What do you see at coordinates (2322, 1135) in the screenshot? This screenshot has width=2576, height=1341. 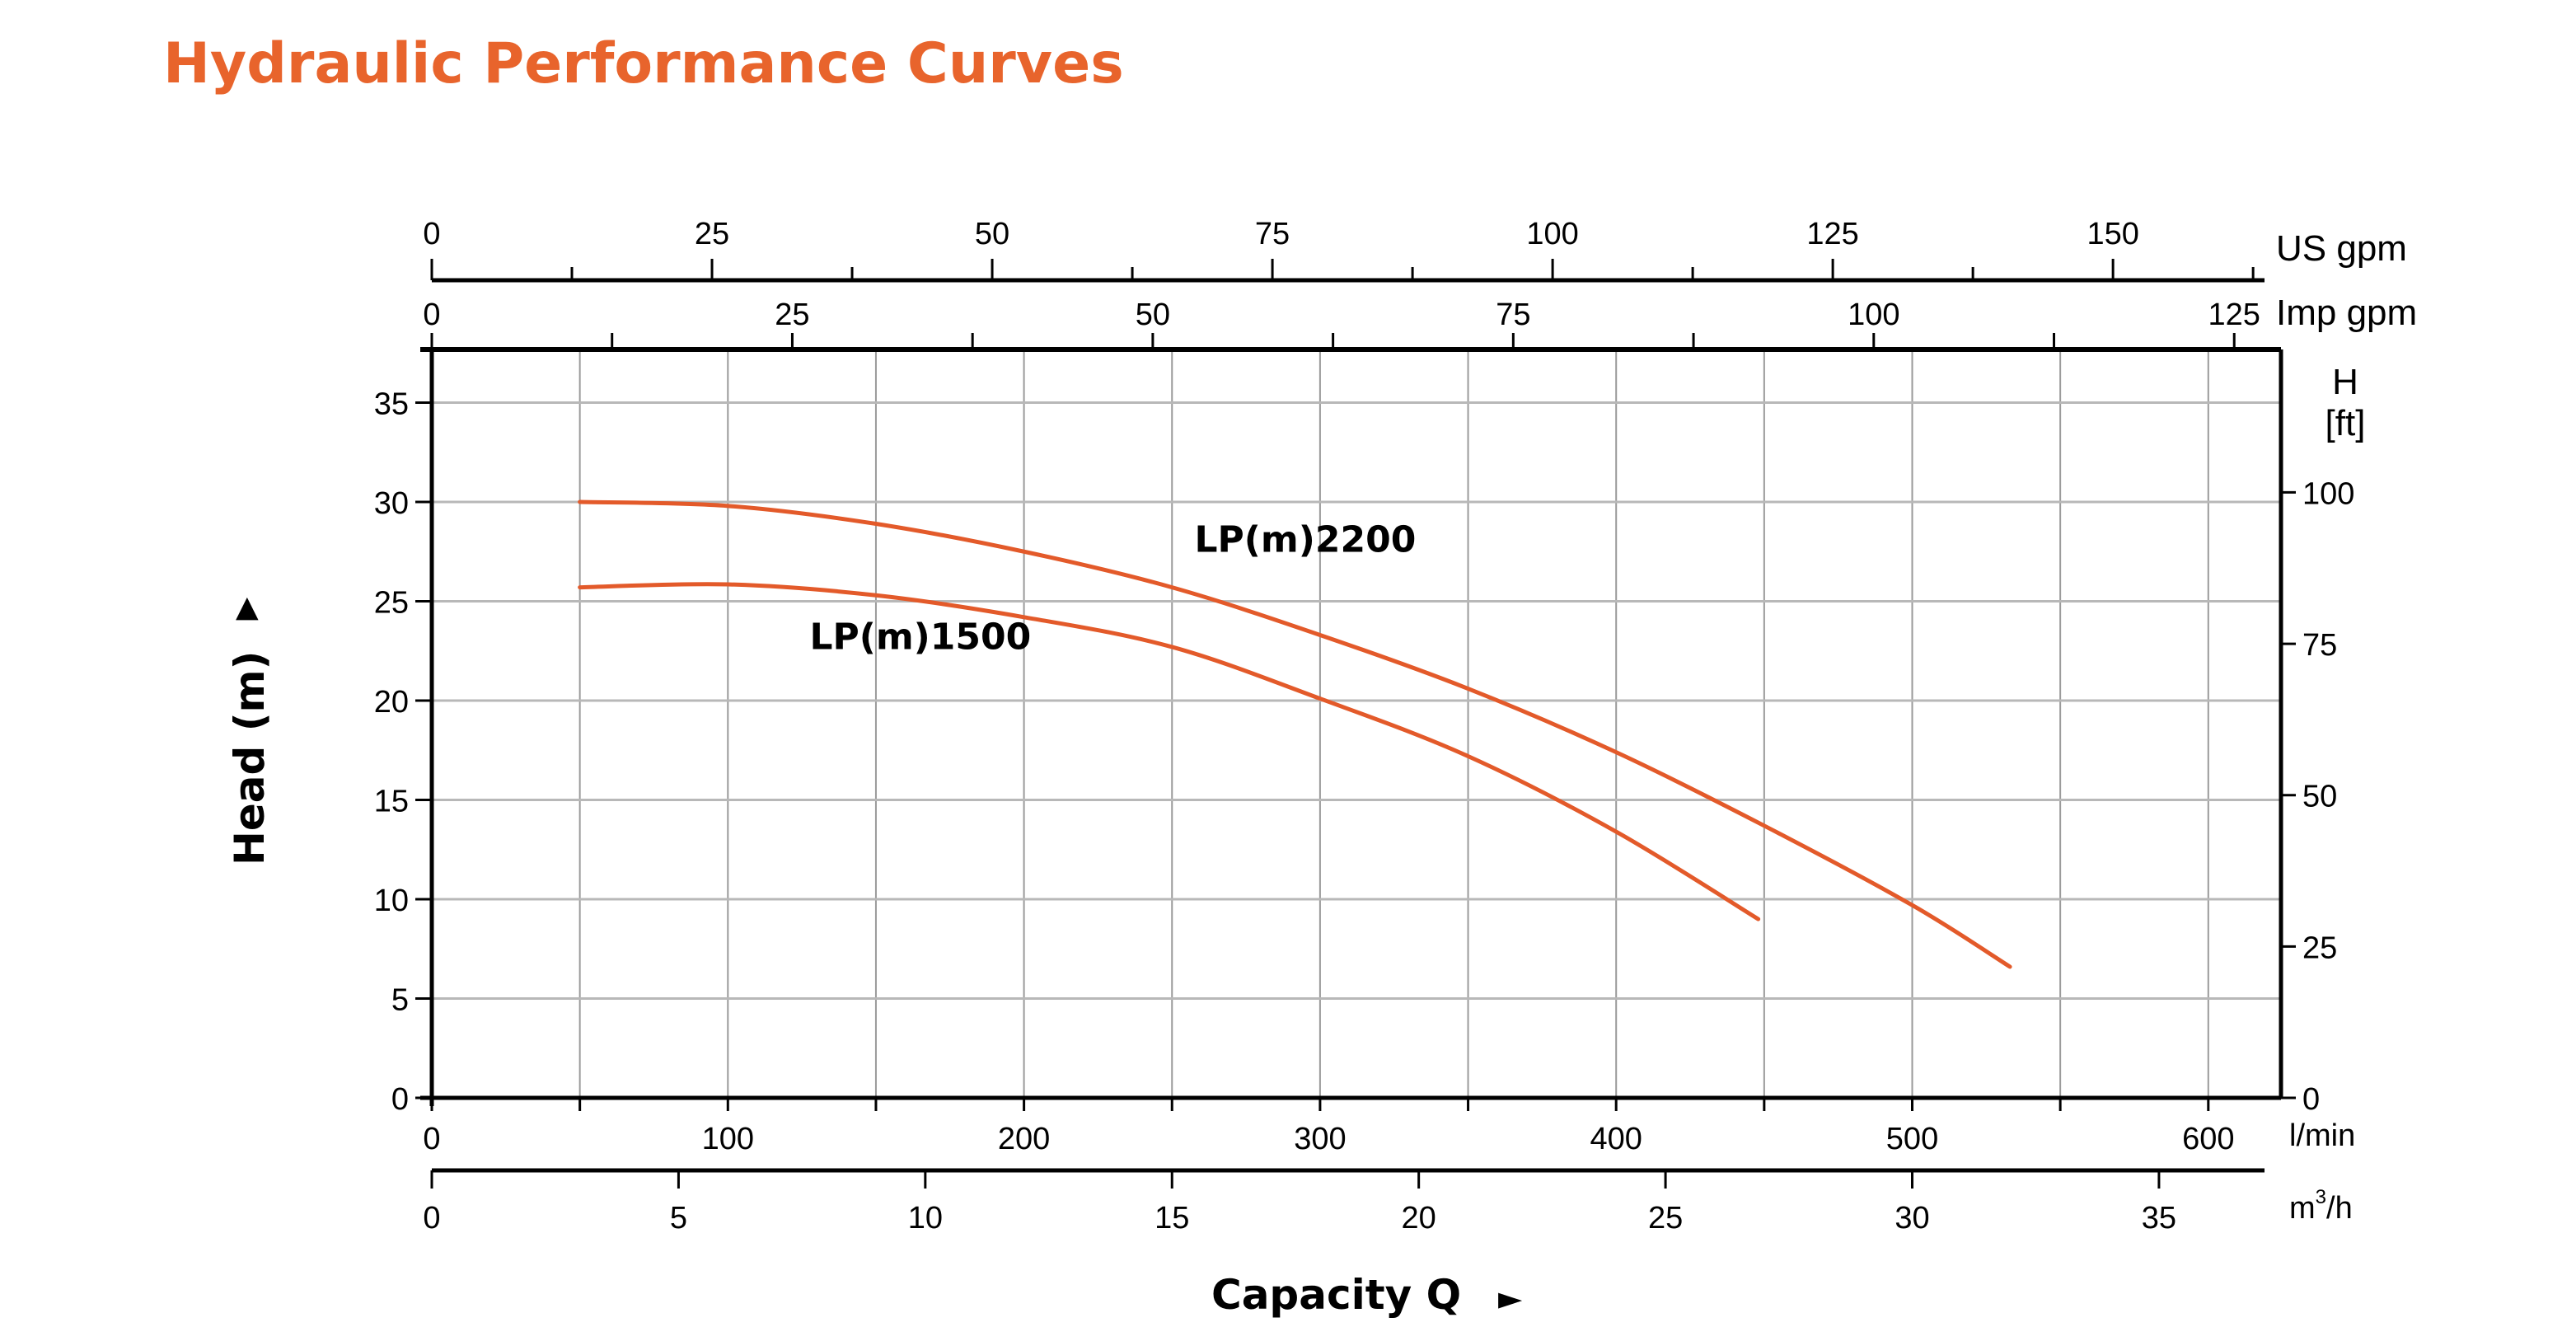 I see `lmin-unit-label: l/min` at bounding box center [2322, 1135].